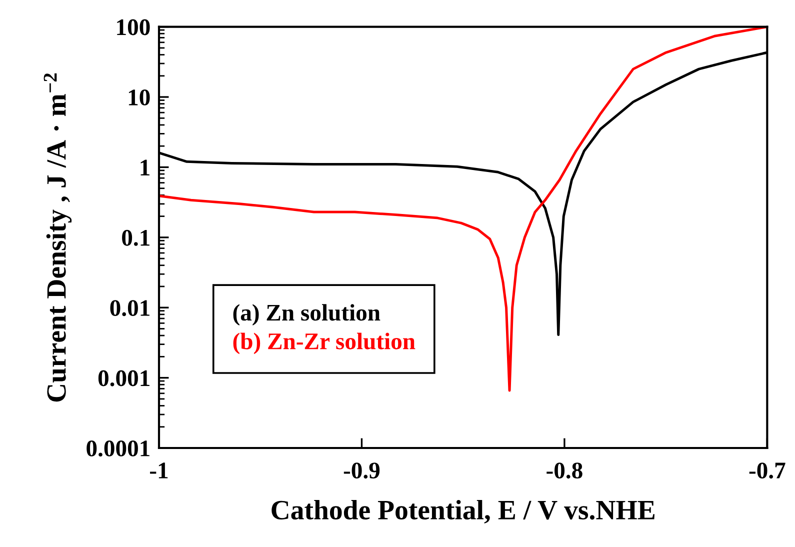 The width and height of the screenshot is (795, 547). What do you see at coordinates (463, 512) in the screenshot?
I see `x-axis-title: Cathode Potential, E / V vs.NHE` at bounding box center [463, 512].